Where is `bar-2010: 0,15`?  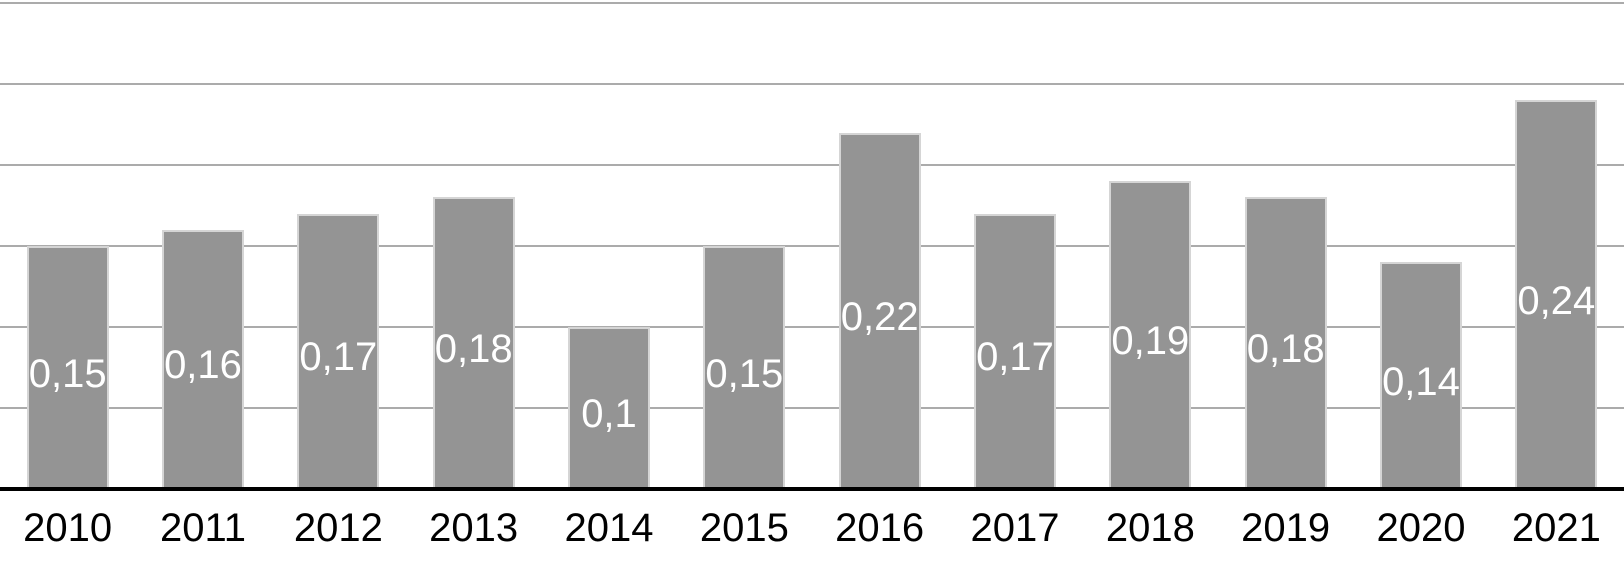 bar-2010: 0,15 is located at coordinates (67, 367).